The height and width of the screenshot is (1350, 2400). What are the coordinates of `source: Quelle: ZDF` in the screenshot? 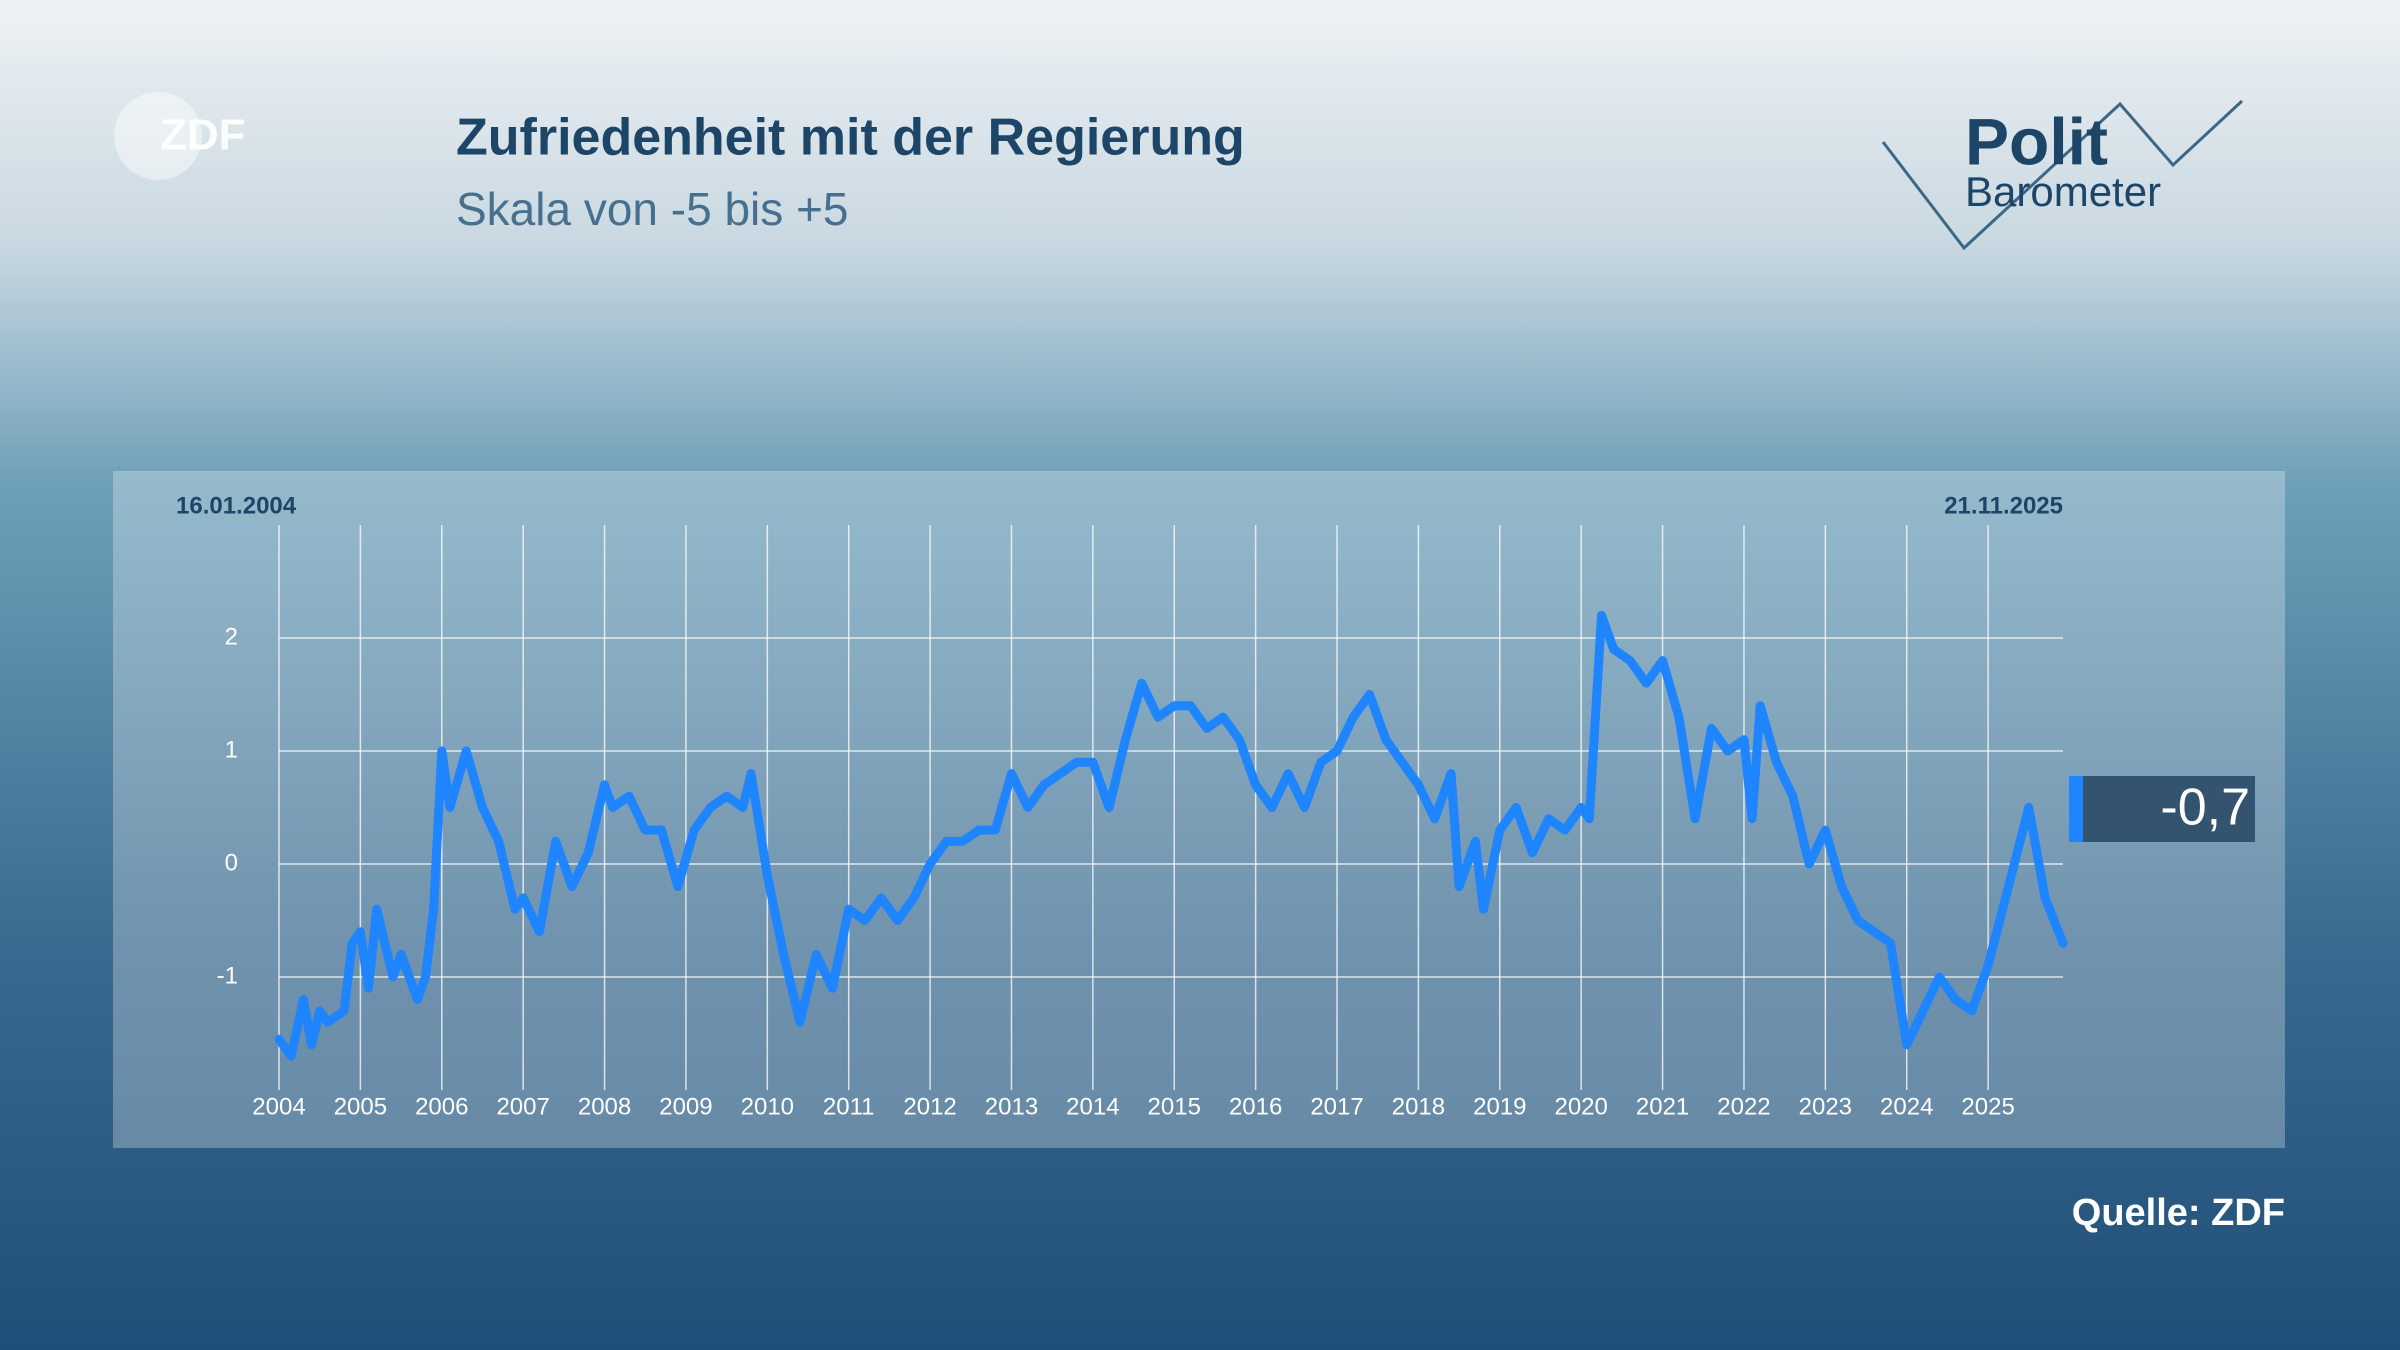 It's located at (2178, 1213).